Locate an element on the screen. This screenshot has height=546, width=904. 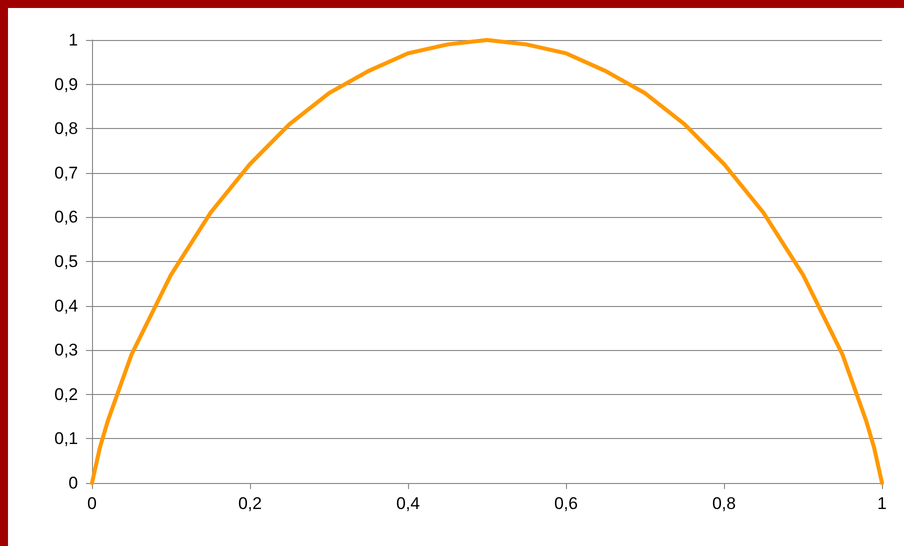
y-tick-label: 0 is located at coordinates (73, 483).